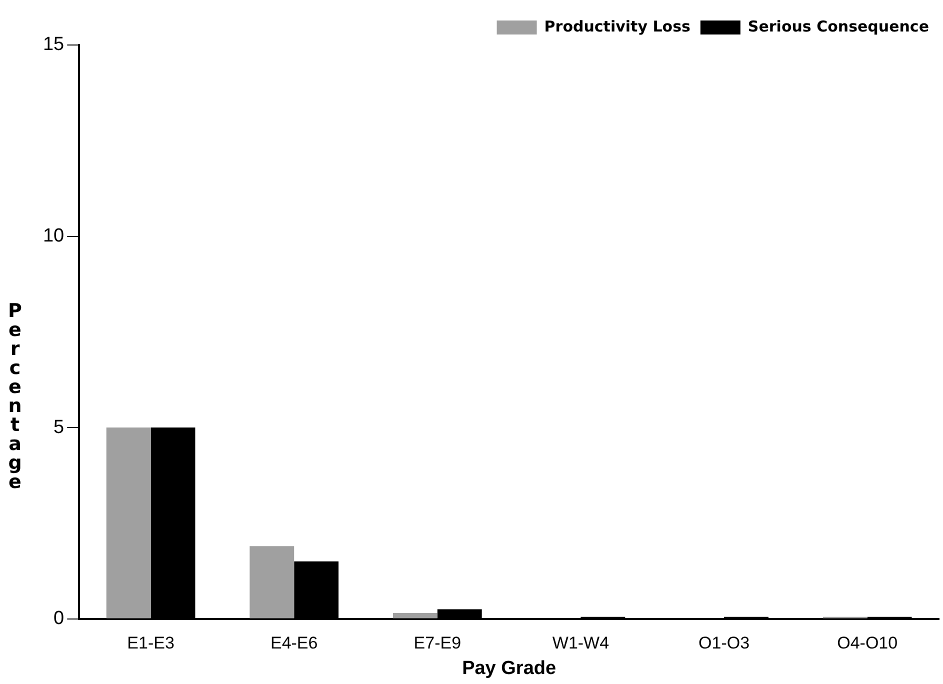 The width and height of the screenshot is (943, 684). What do you see at coordinates (294, 643) in the screenshot?
I see `x-tick-label: E4-E6` at bounding box center [294, 643].